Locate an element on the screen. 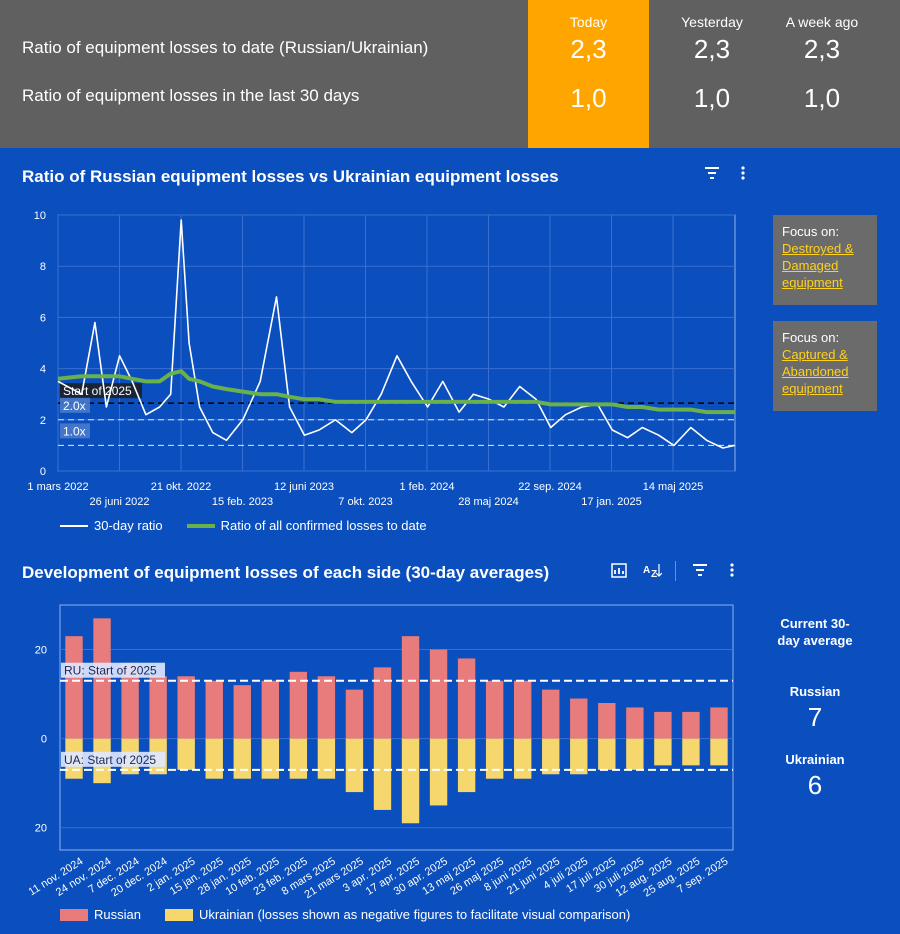 The width and height of the screenshot is (900, 934). x-tick-label: 28 maj 2024 is located at coordinates (488, 502).